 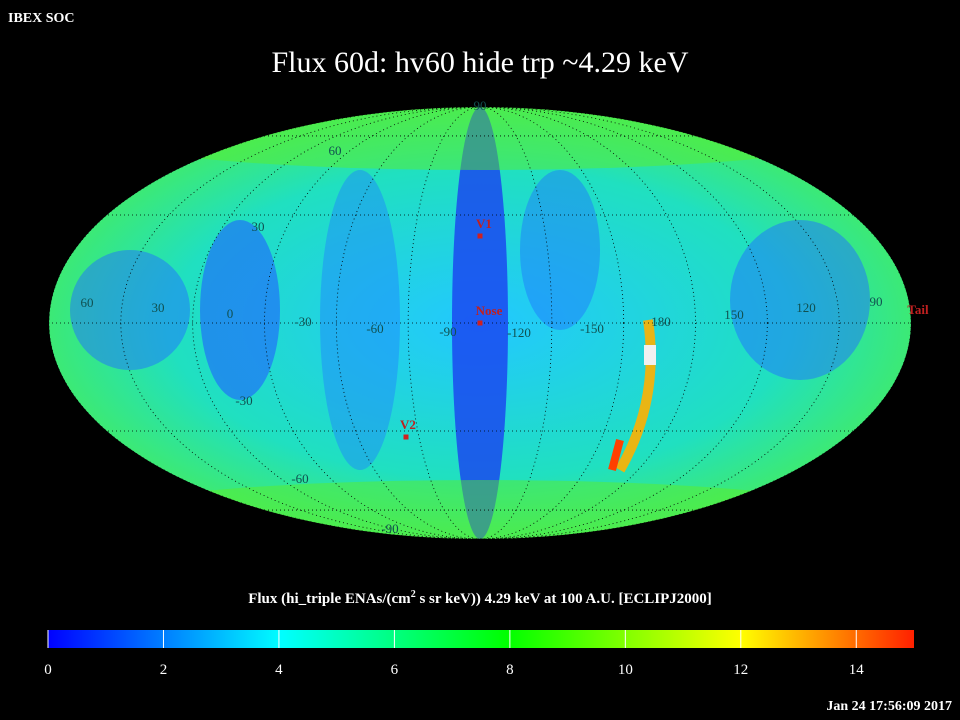 What do you see at coordinates (625, 670) in the screenshot?
I see `colorbar-tick-label: 10` at bounding box center [625, 670].